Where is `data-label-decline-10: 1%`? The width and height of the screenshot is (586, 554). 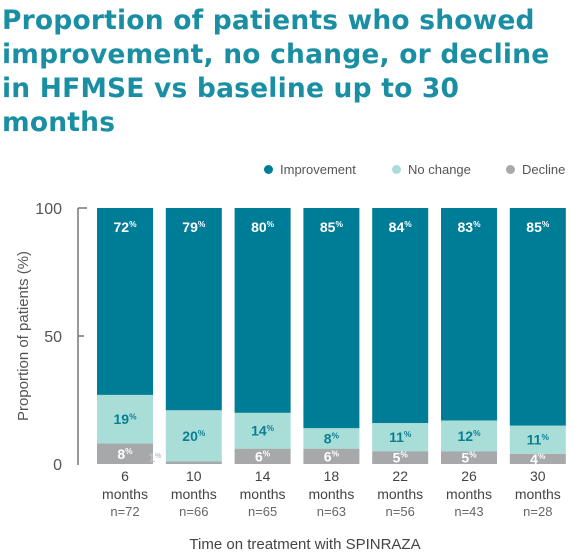 data-label-decline-10: 1% is located at coordinates (155, 458).